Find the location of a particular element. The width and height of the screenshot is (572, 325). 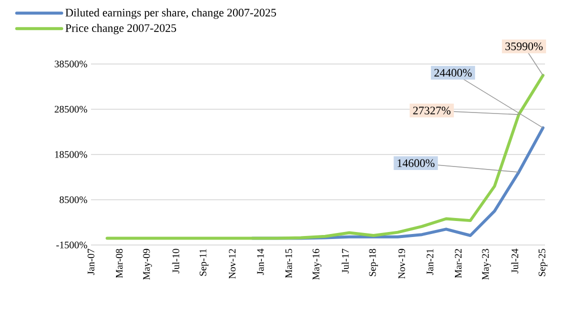

data-label: 14600% is located at coordinates (416, 163).